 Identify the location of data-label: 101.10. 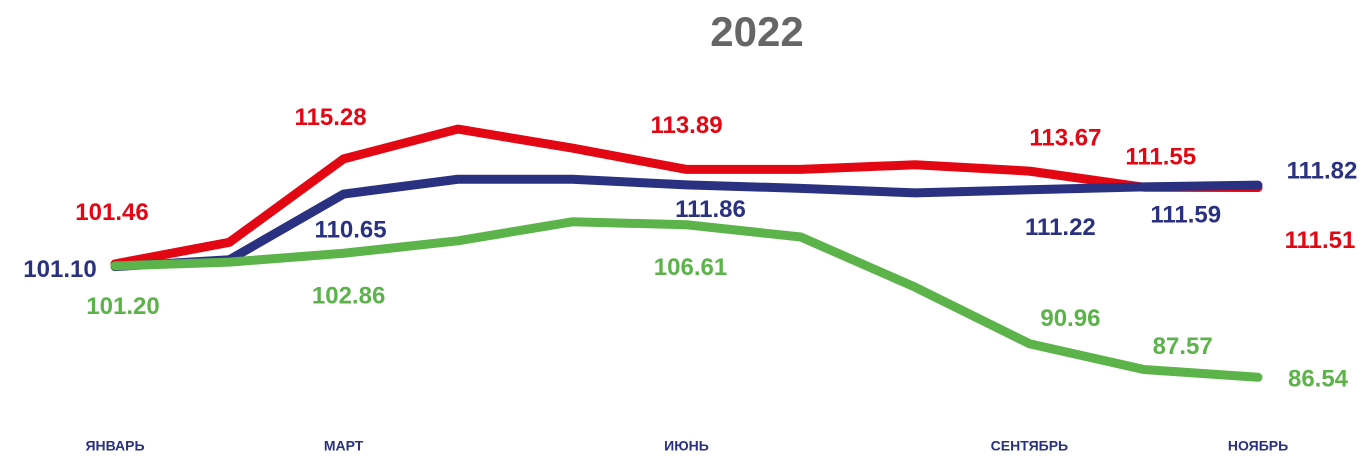
(59, 269).